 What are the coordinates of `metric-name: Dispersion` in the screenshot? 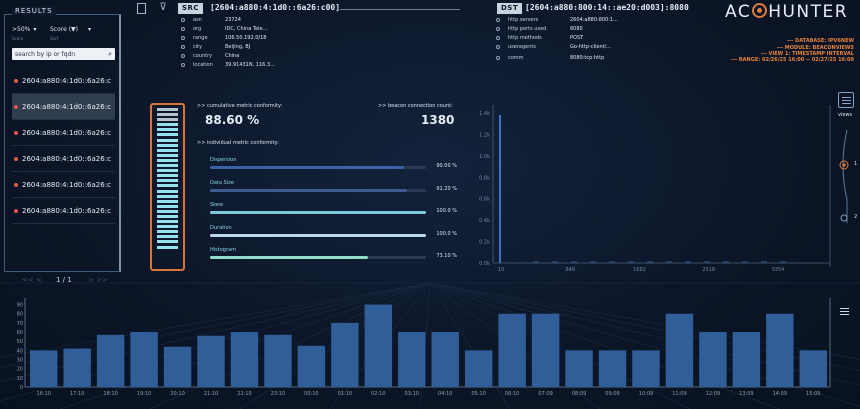 It's located at (223, 160).